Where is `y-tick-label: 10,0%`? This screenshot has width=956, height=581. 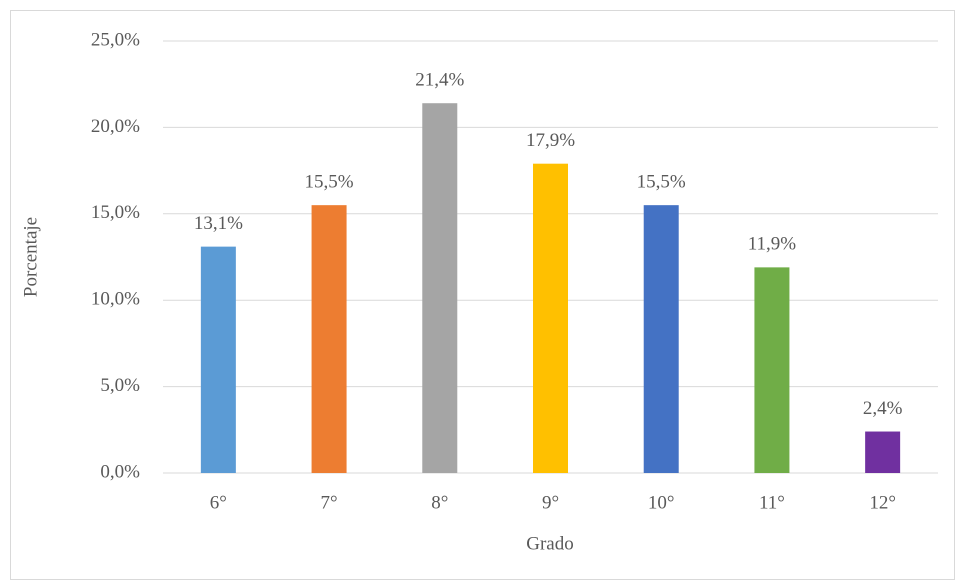 y-tick-label: 10,0% is located at coordinates (115, 299).